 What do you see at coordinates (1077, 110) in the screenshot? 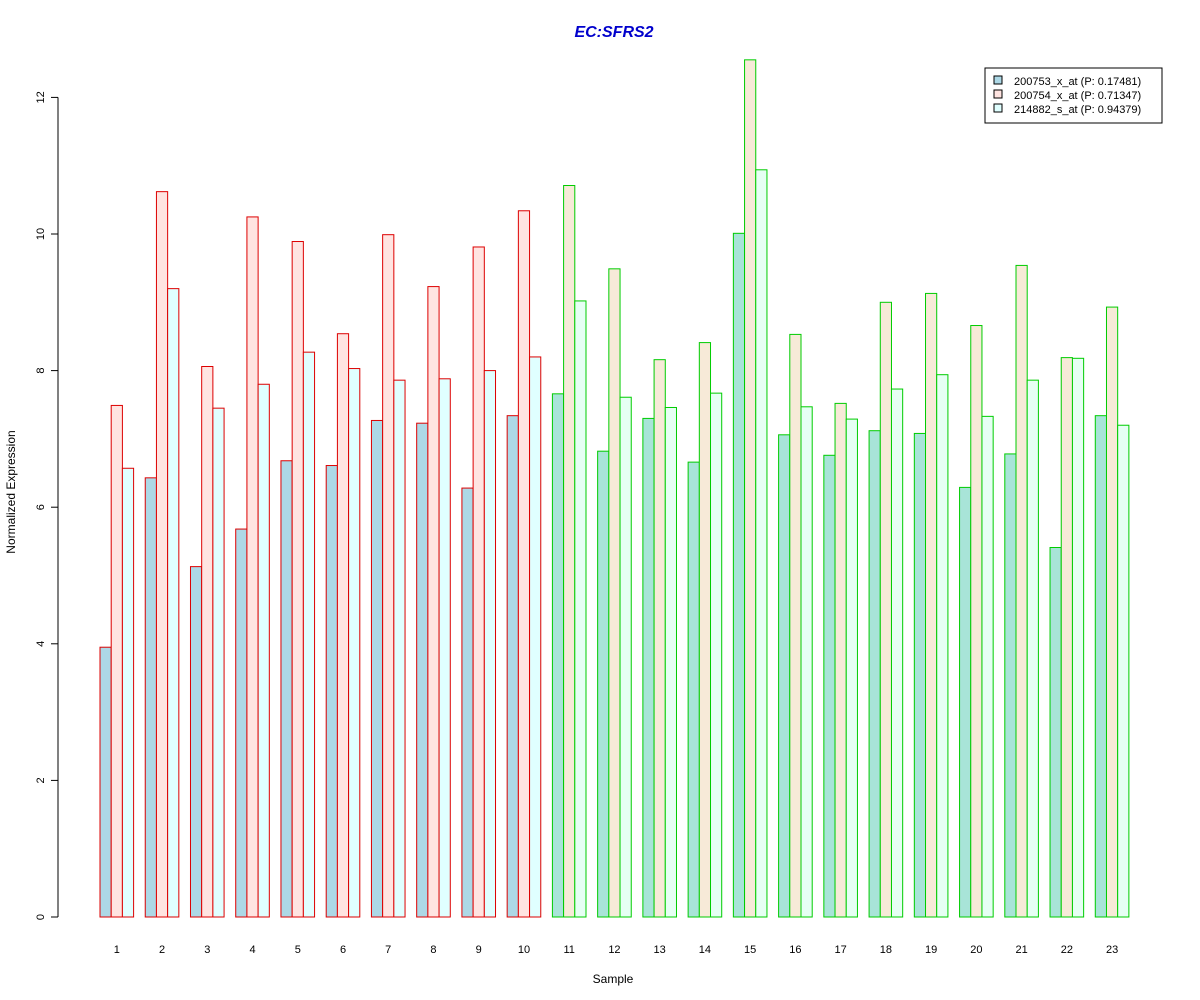
I see `legend-entry: 214882_s_at (P: 0.94379)` at bounding box center [1077, 110].